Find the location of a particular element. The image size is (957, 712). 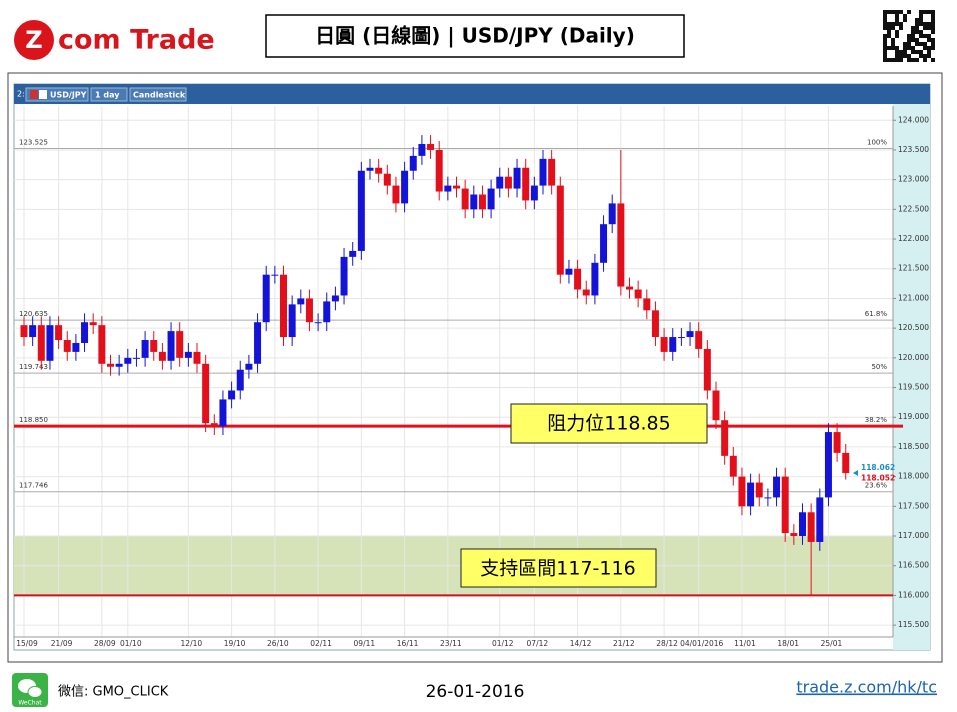

toolbar-style: Candlestick is located at coordinates (159, 95).